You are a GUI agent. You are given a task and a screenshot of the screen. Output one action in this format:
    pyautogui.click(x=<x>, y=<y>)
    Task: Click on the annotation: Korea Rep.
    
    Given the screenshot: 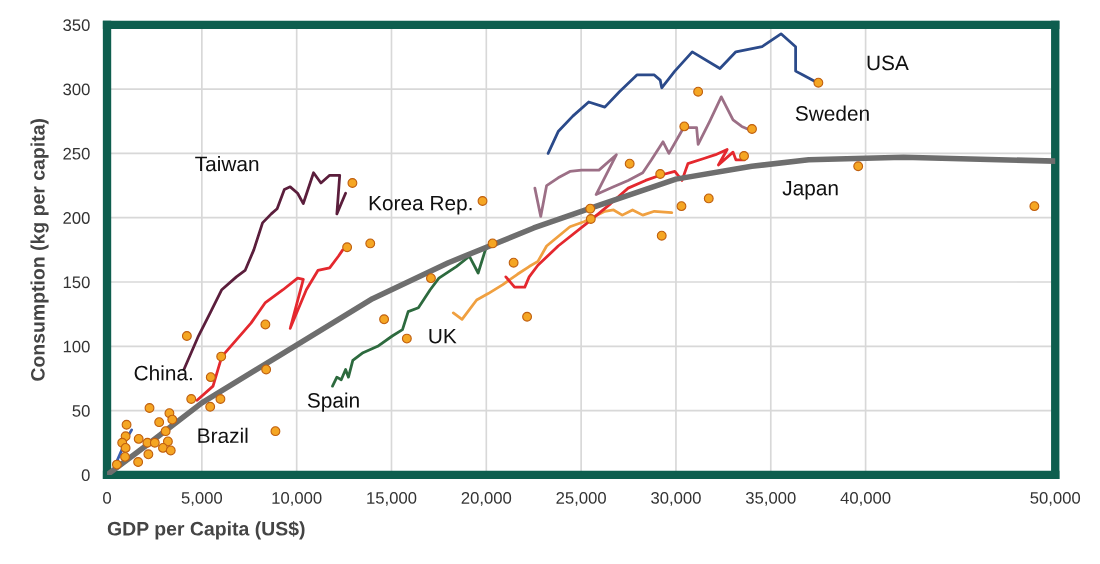 What is the action you would take?
    pyautogui.click(x=420, y=205)
    